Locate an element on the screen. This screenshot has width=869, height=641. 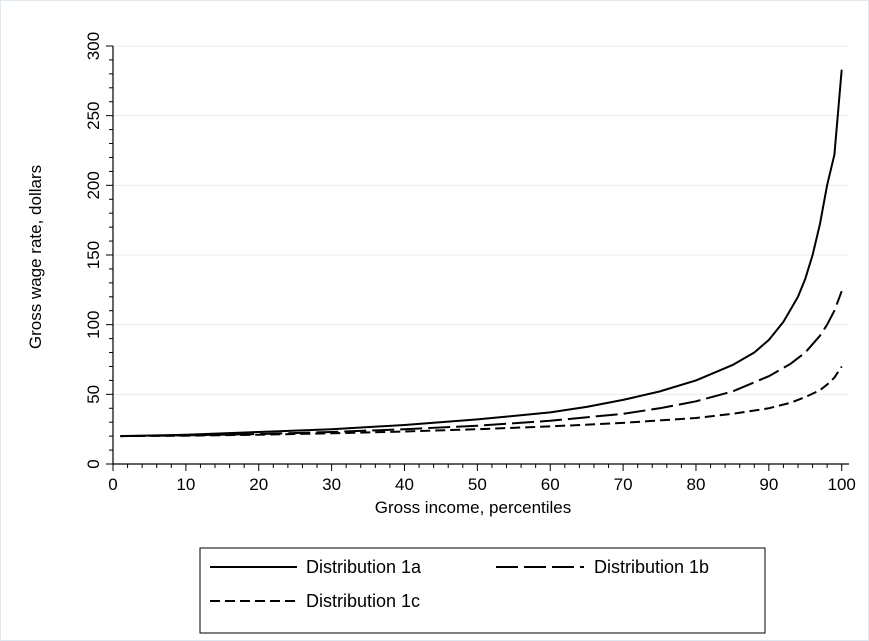
y-tick-label-200: 200 is located at coordinates (93, 185).